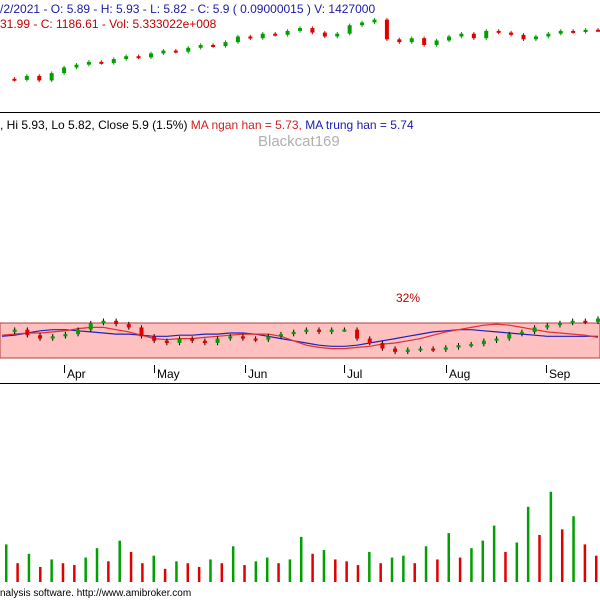 This screenshot has width=600, height=600. I want to click on ohlc-text: , Hi 5.93, Lo 5.82, Close 5.9 (1.5%), so click(95, 125).